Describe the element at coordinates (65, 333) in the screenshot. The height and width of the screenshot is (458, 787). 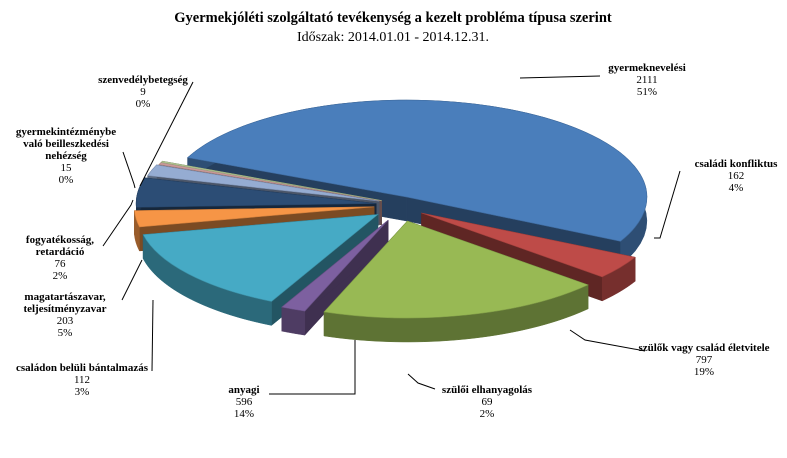
I see `slice-label-percent-6: 5%` at that location.